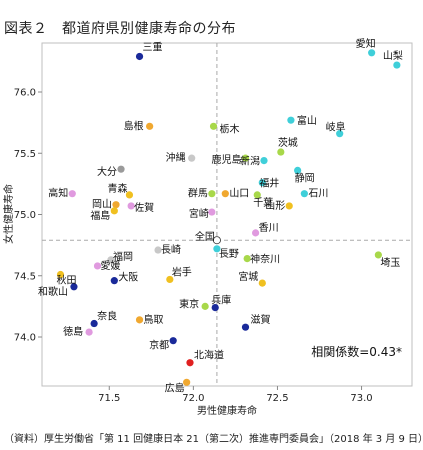  Describe the element at coordinates (305, 177) in the screenshot. I see `point-label: 静岡` at that location.